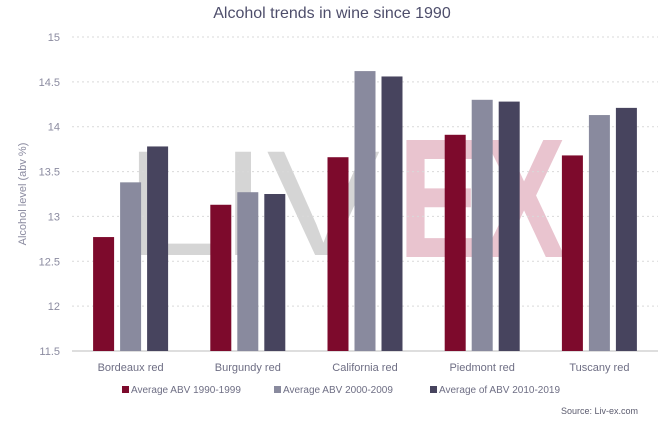 This screenshot has width=664, height=423. What do you see at coordinates (54, 217) in the screenshot?
I see `y-tick-label: 13` at bounding box center [54, 217].